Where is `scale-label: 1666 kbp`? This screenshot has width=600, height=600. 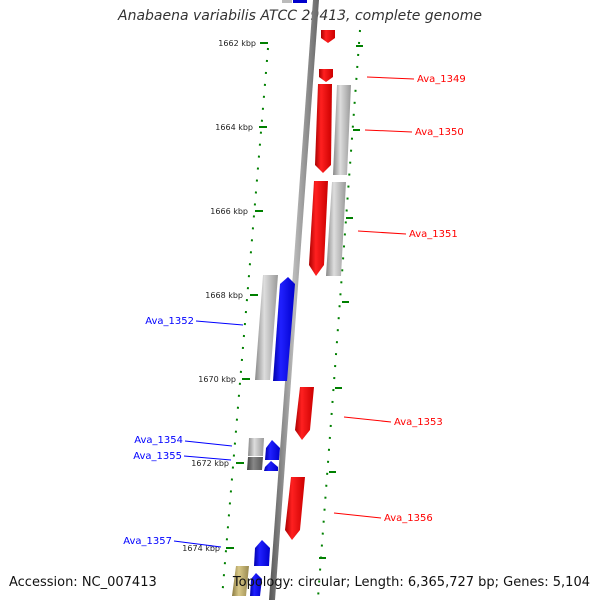 scale-label: 1666 kbp is located at coordinates (229, 211).